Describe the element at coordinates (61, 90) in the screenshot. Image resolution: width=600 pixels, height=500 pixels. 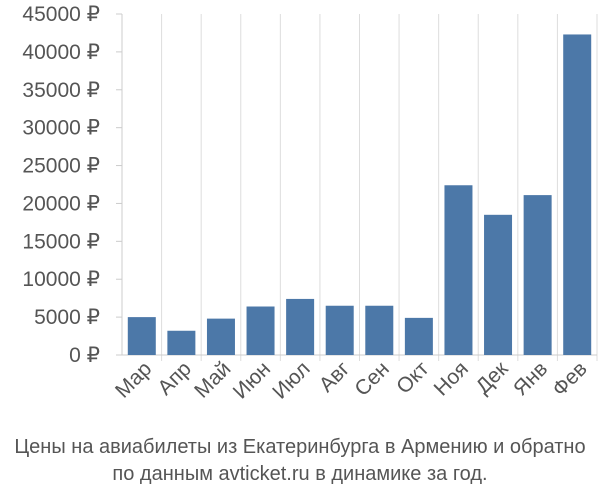
I see `y-tick-label: 35000 ₽` at that location.